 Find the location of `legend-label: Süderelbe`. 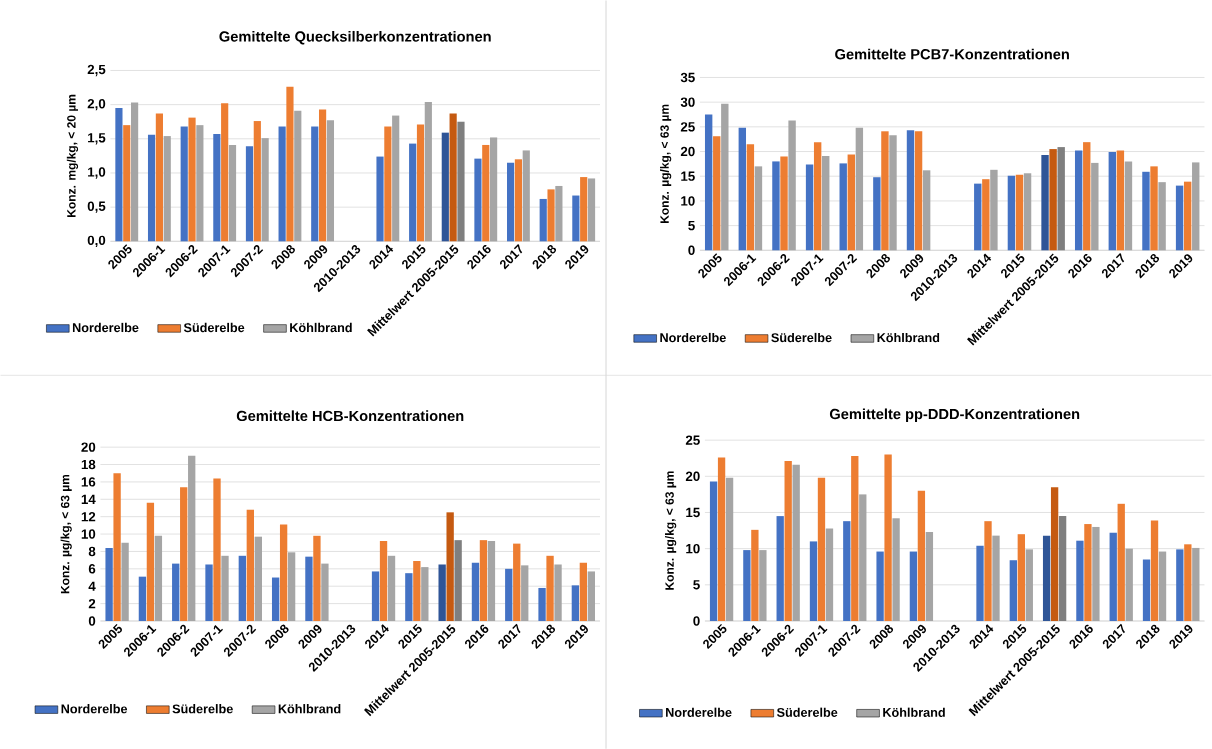

legend-label: Süderelbe is located at coordinates (801, 337).